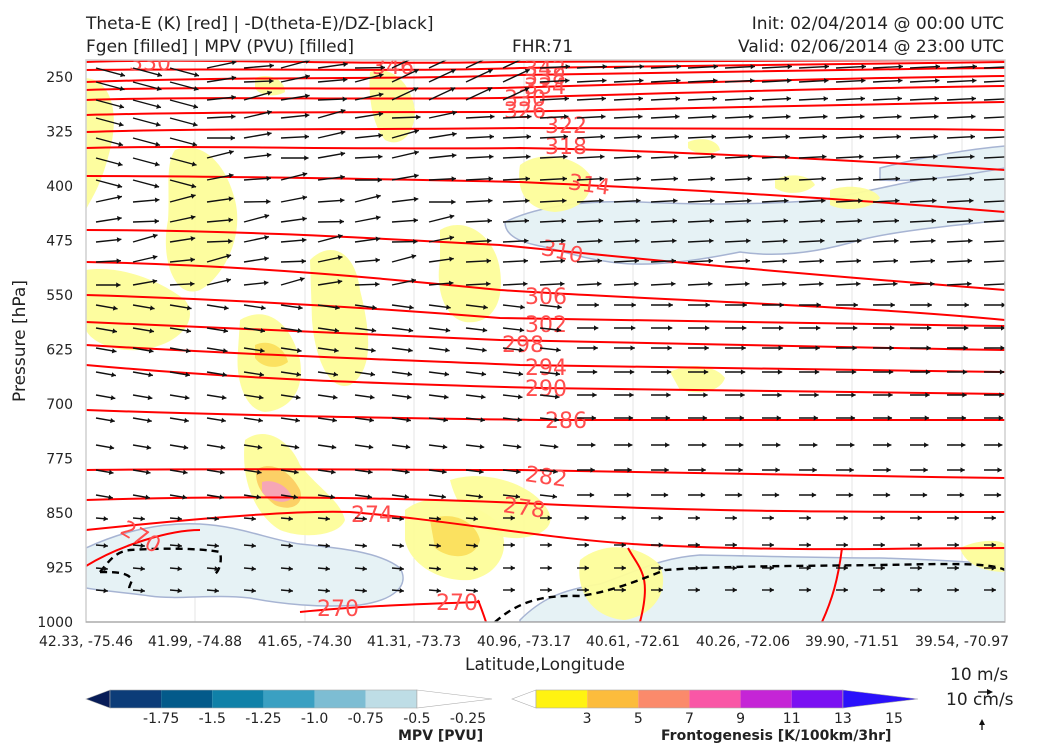 This screenshot has height=750, width=1050. I want to click on contour-label: 342, so click(545, 69).